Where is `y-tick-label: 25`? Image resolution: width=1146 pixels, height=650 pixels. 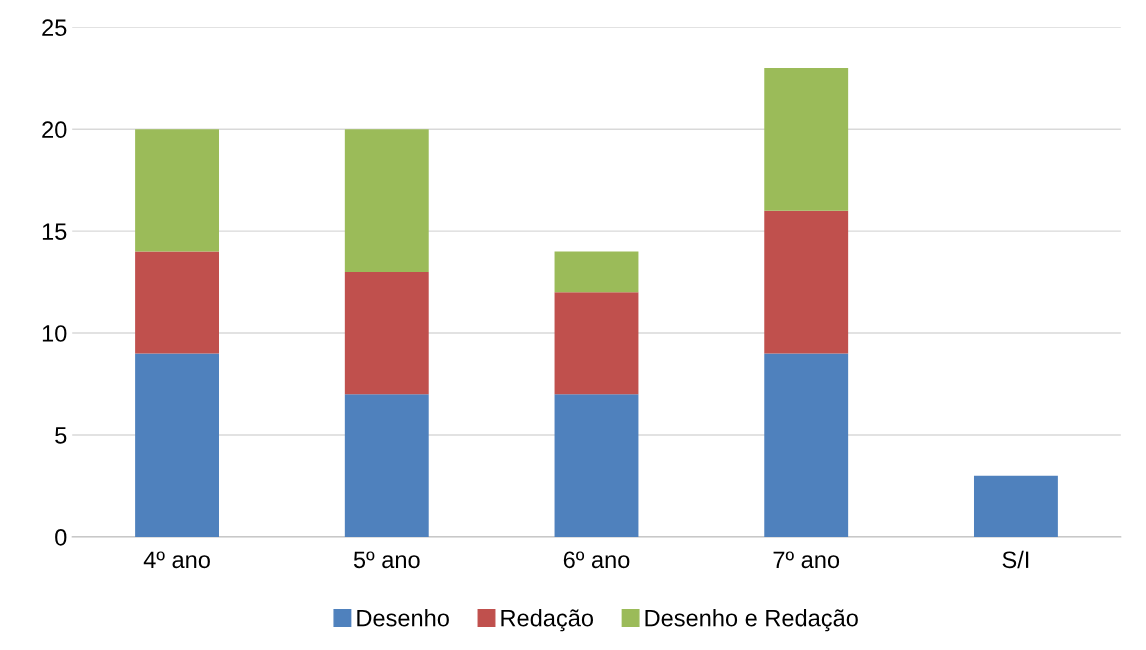
y-tick-label: 25 is located at coordinates (54, 28).